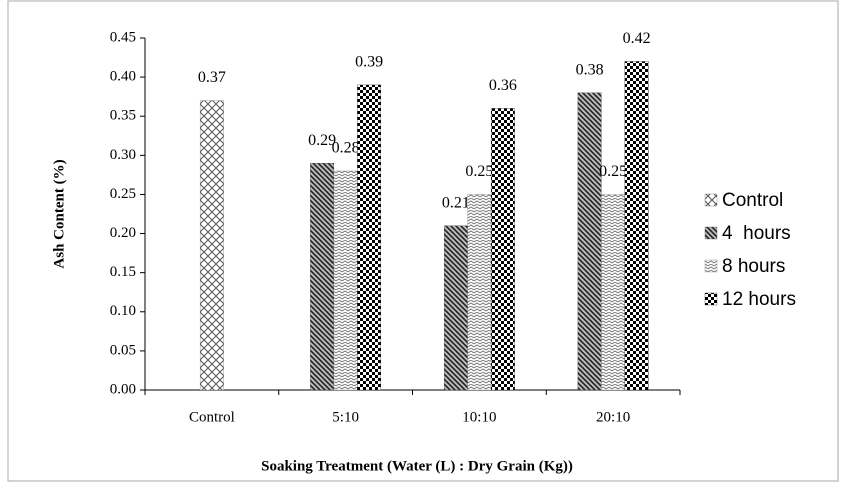 Image resolution: width=850 pixels, height=488 pixels. Describe the element at coordinates (59, 213) in the screenshot. I see `y-axis-label: Ash Content (%)` at that location.